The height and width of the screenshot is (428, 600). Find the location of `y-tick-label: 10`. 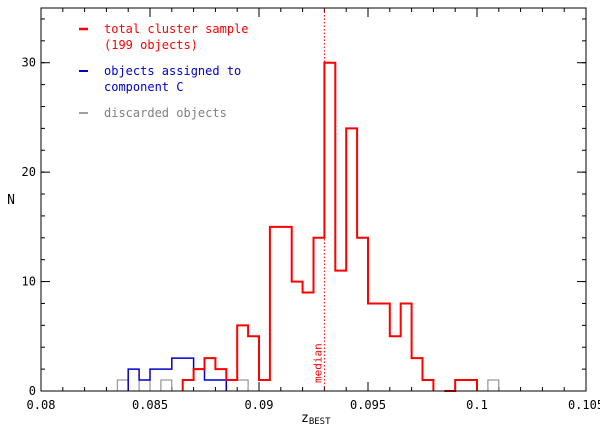

y-tick-label: 10 is located at coordinates (29, 282).